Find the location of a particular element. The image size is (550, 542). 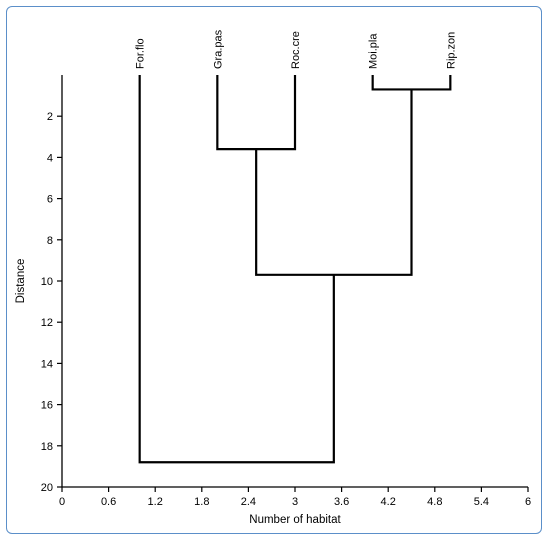

leaf-label: Moi.pla is located at coordinates (374, 51).